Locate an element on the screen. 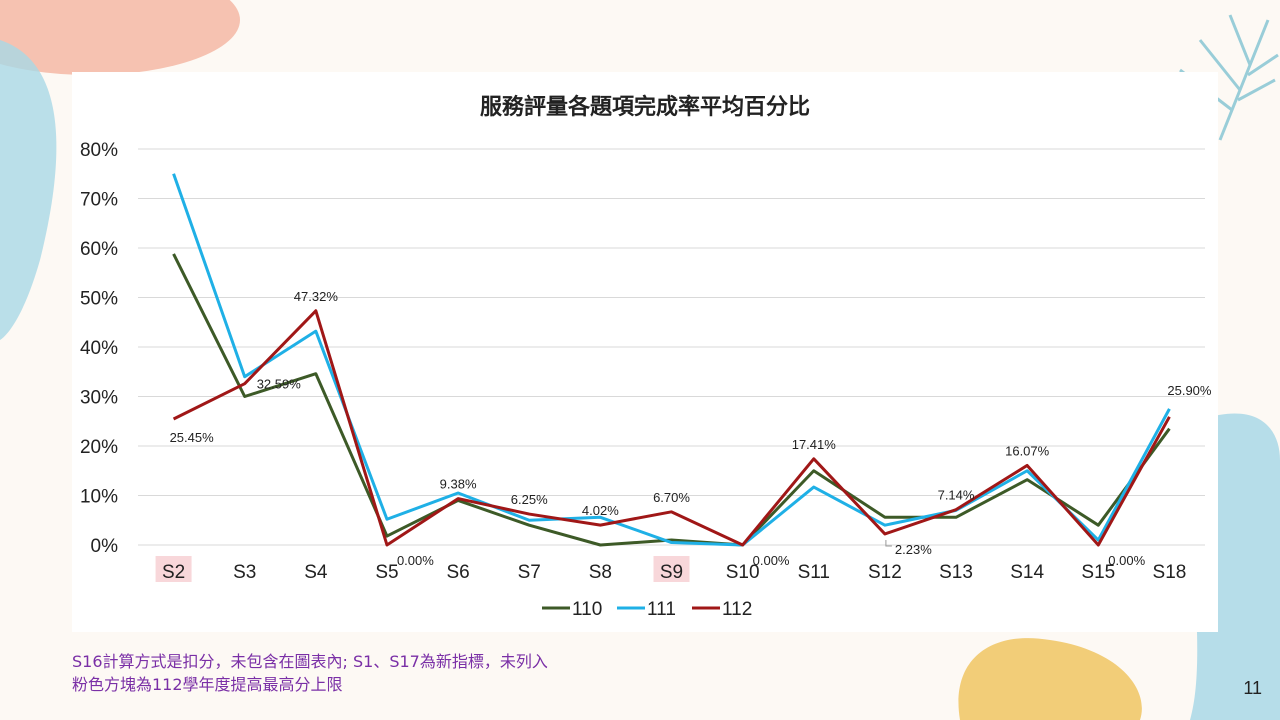  x-tick-label: S12 is located at coordinates (885, 572).